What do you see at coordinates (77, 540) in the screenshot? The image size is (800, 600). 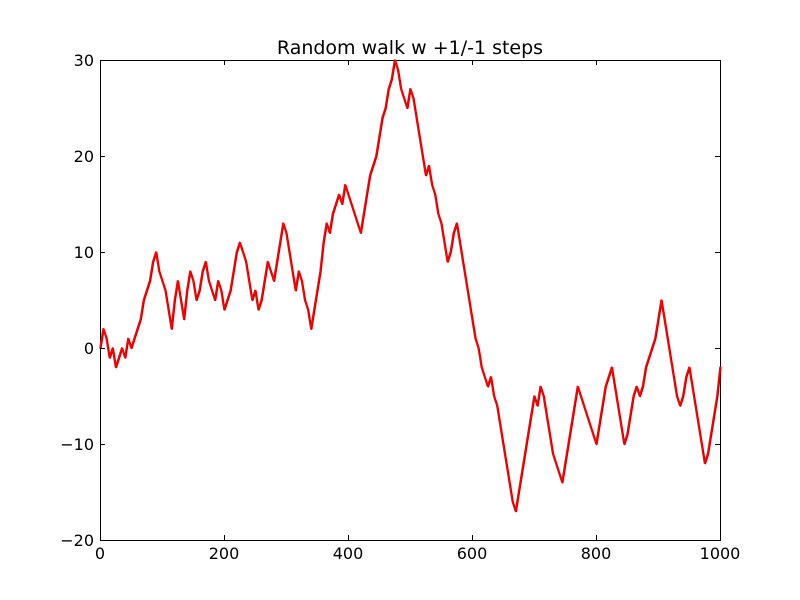 I see `y-tick-label-minus20: −20` at bounding box center [77, 540].